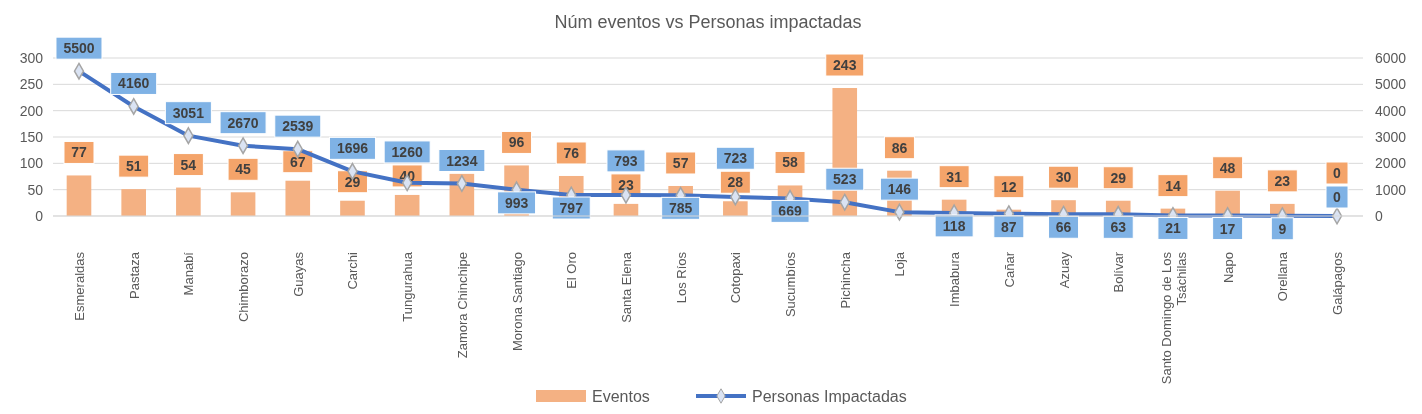 This screenshot has height=414, width=1422. Describe the element at coordinates (79, 48) in the screenshot. I see `data-label: 5500` at that location.